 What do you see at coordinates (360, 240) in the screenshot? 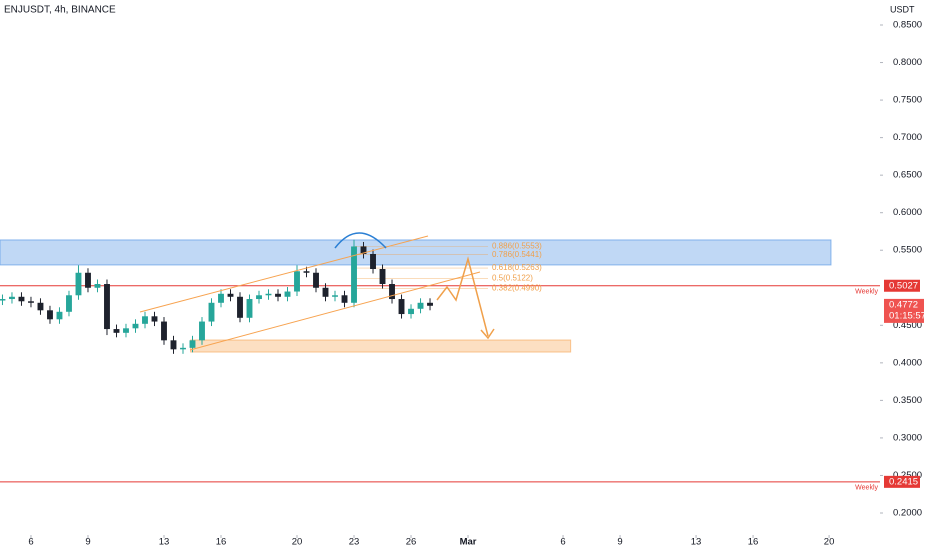
I see `dome-arc` at bounding box center [360, 240].